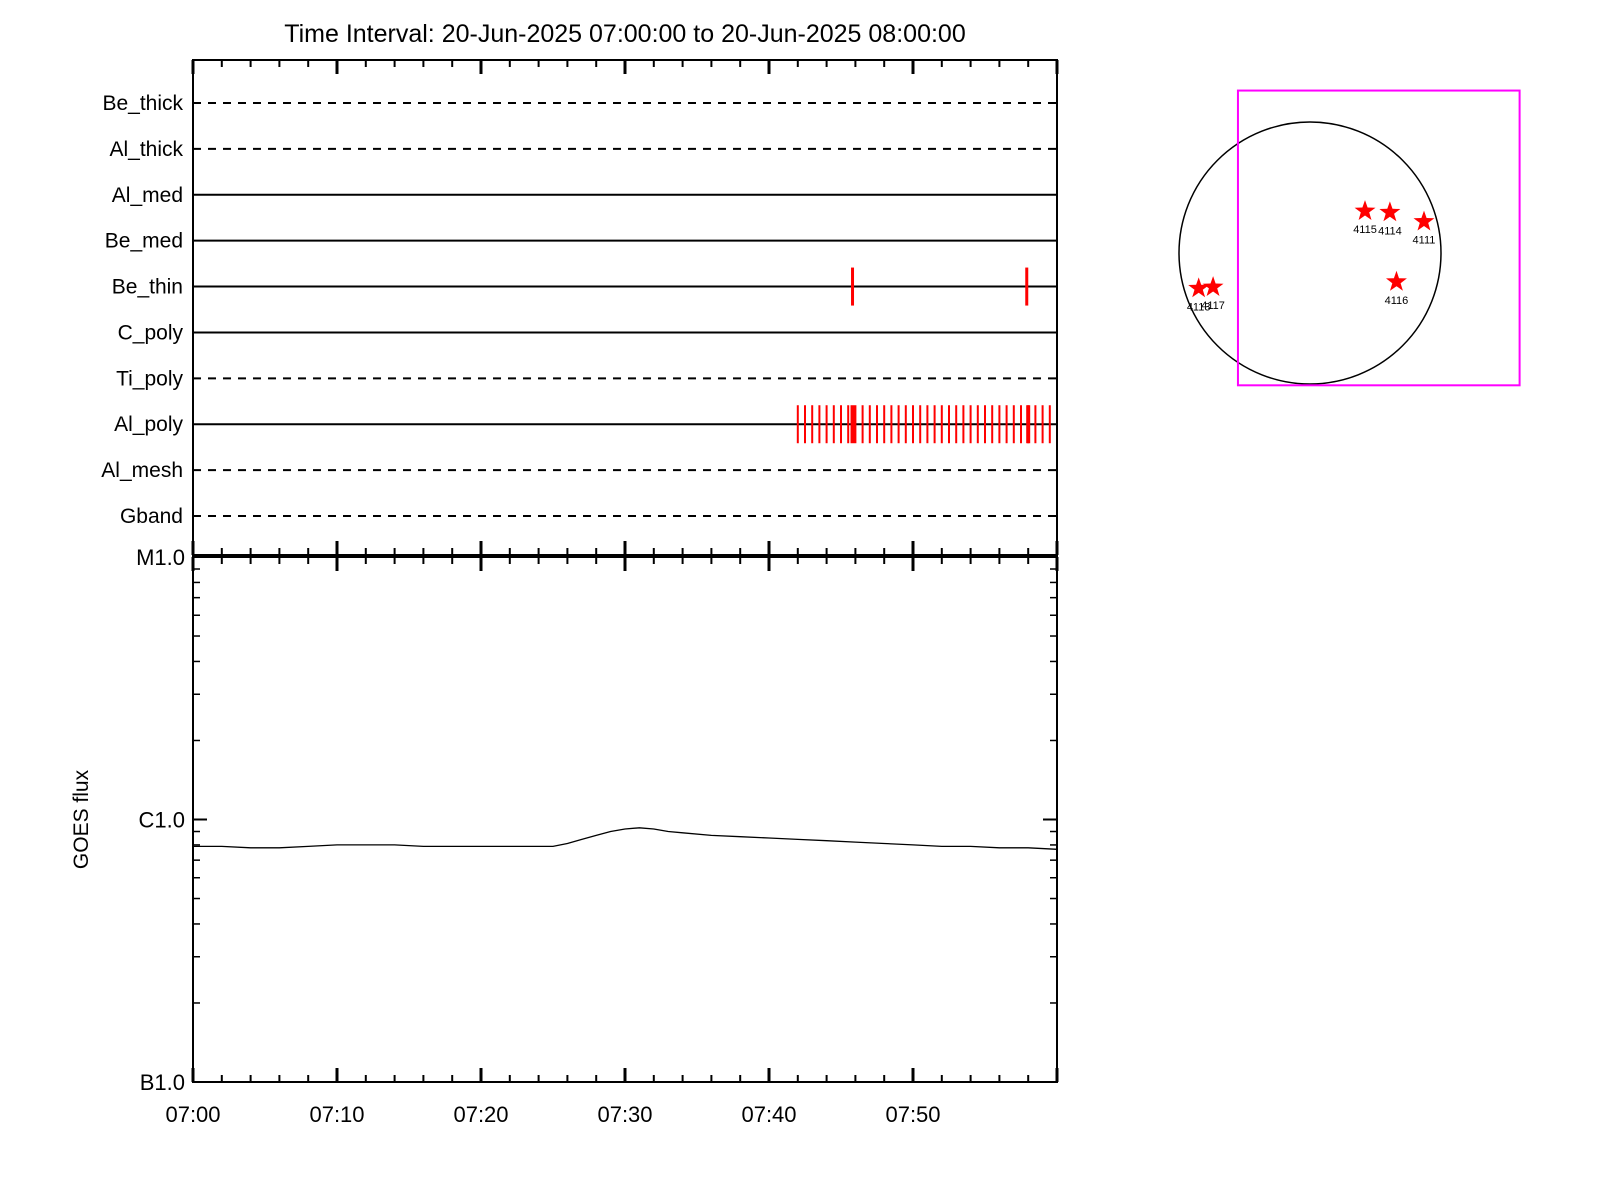  Describe the element at coordinates (160, 557) in the screenshot. I see `y-tick-label: M1.0` at that location.